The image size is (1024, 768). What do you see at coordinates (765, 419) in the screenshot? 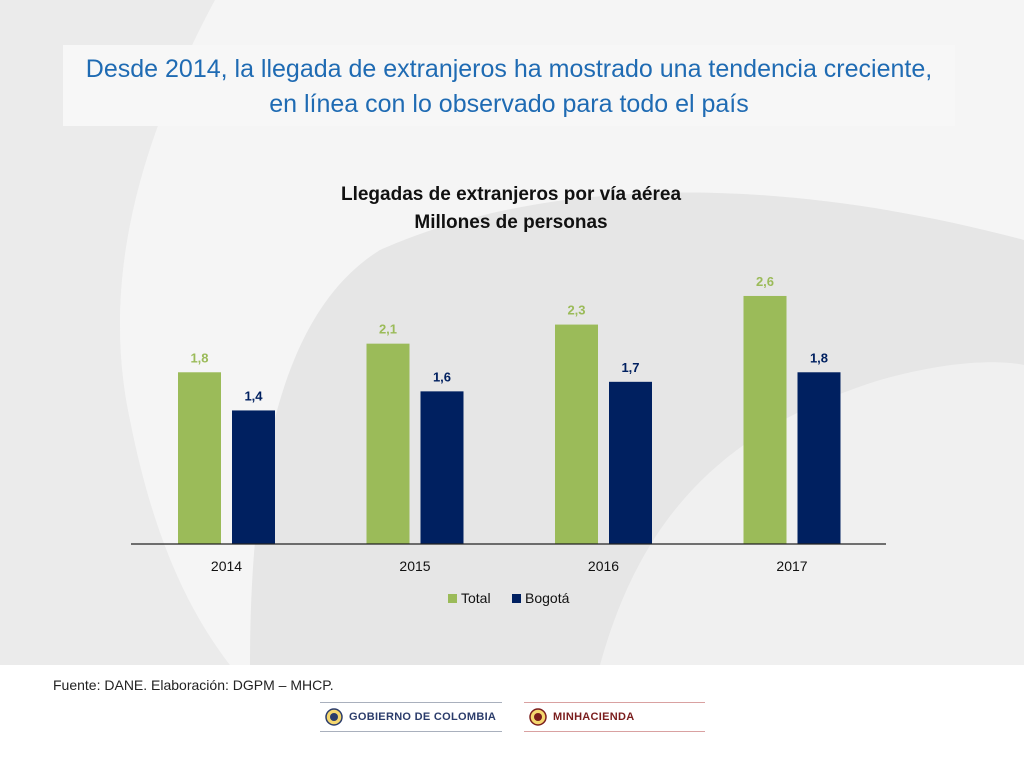
I see `bar-total-2017` at bounding box center [765, 419].